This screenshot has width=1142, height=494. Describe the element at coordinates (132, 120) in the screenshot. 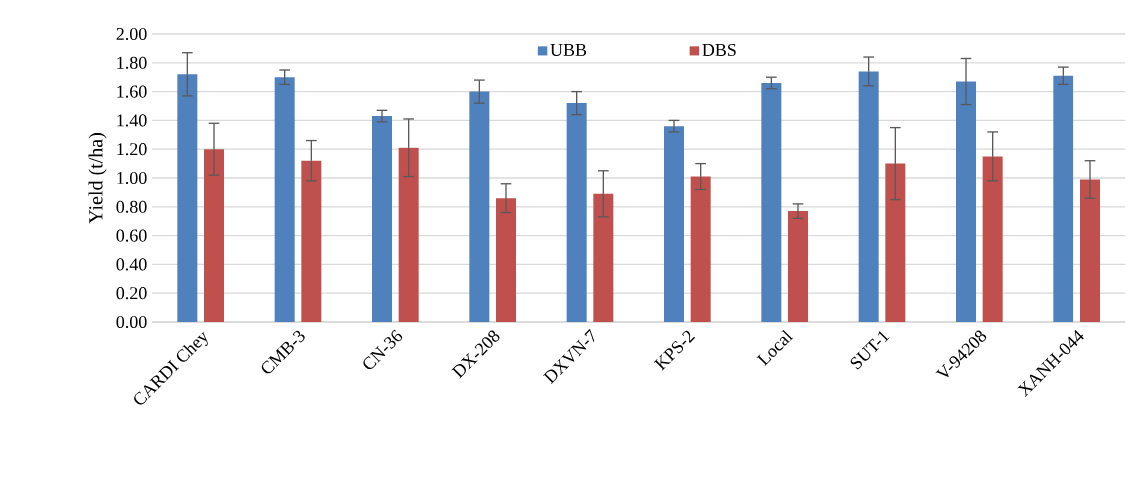

I see `y-tick-label: 1.40` at that location.